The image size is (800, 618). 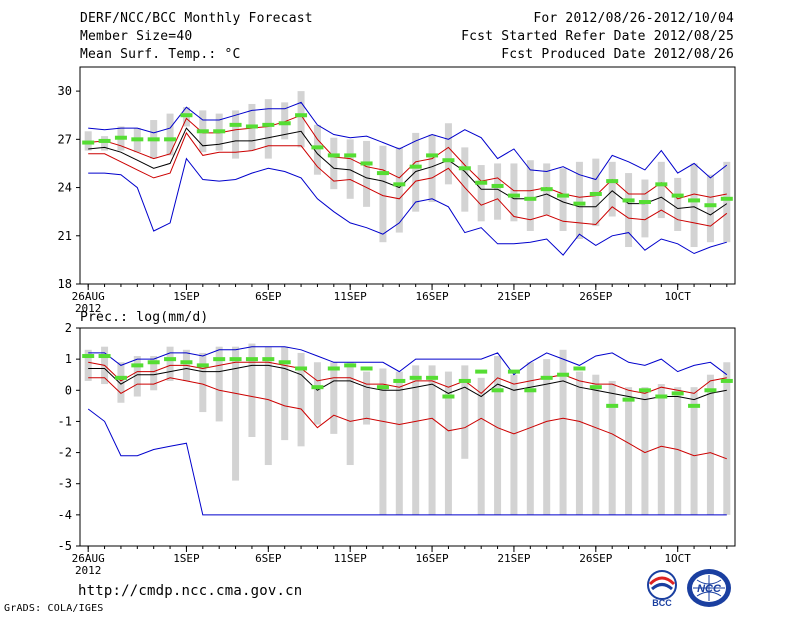 What do you see at coordinates (709, 589) in the screenshot?
I see `ncc-logo-text: NCC` at bounding box center [709, 589].